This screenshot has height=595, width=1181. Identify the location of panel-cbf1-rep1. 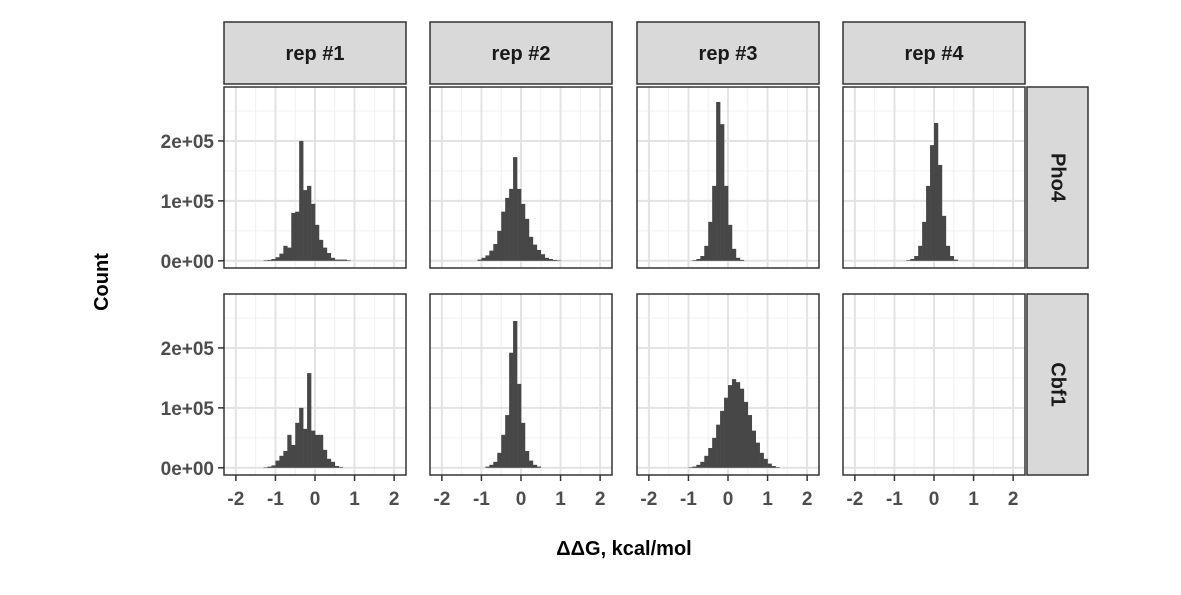
(315, 384).